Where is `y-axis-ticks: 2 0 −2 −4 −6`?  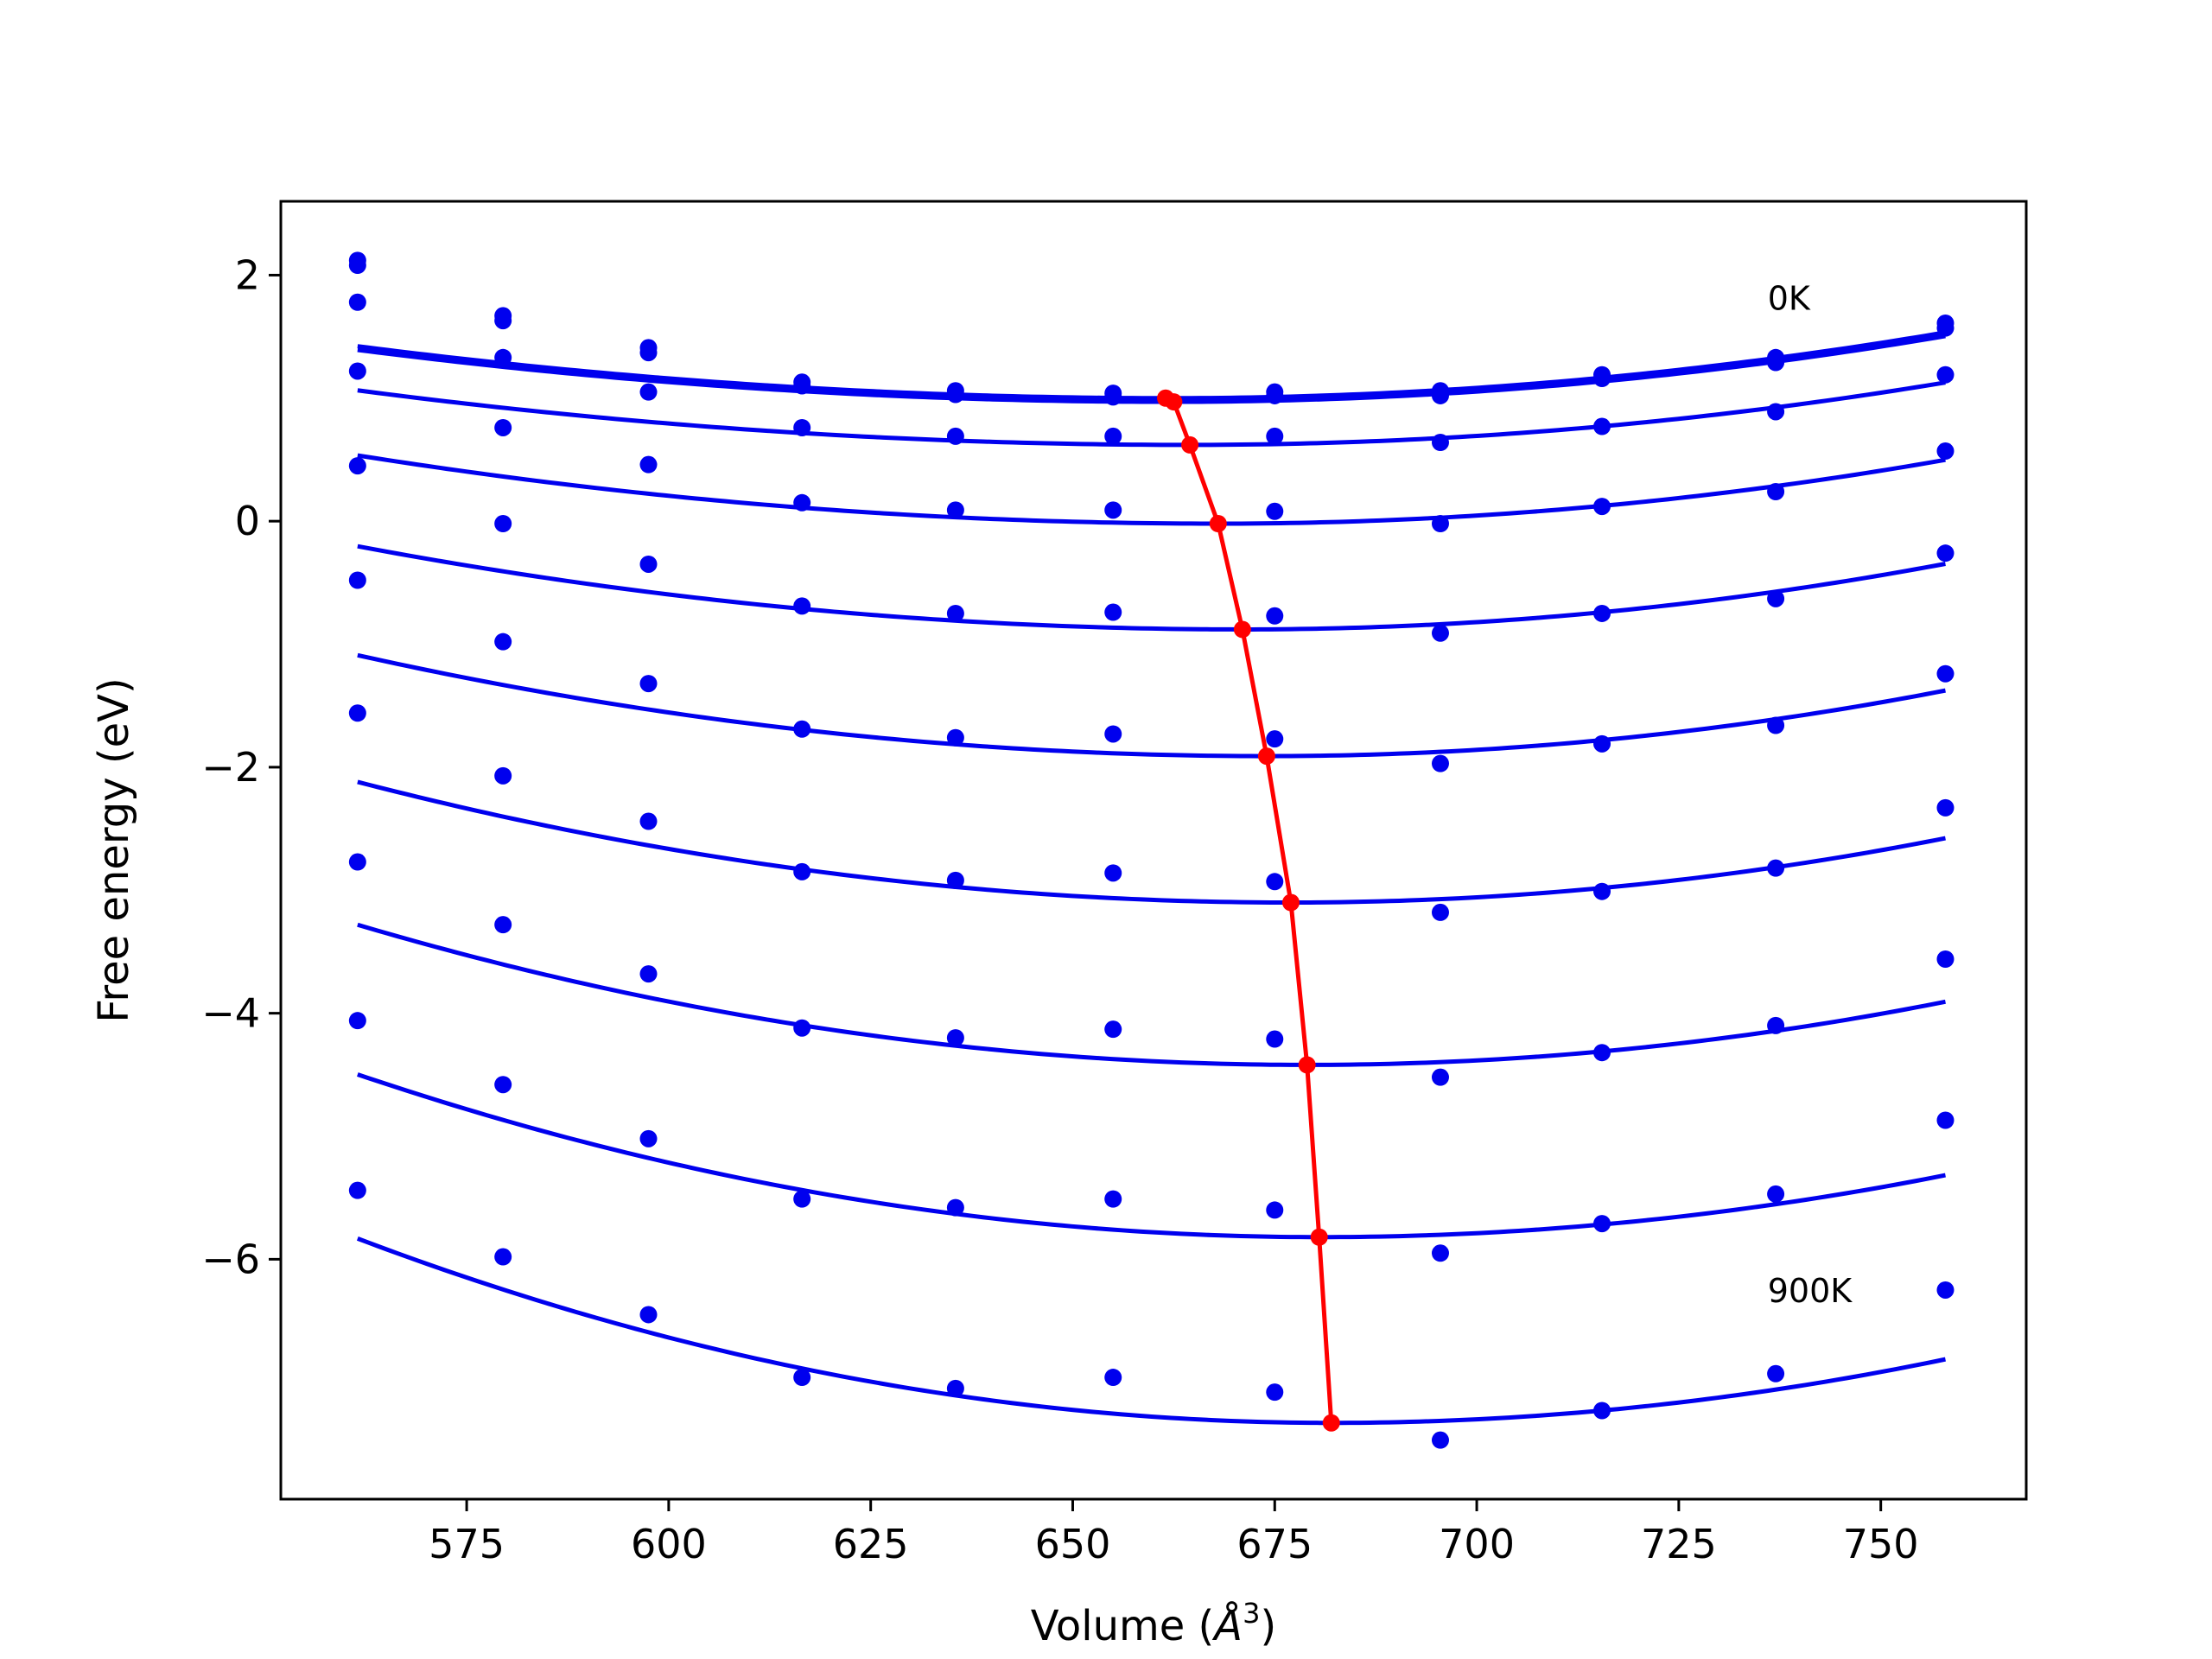
y-axis-ticks: 2 0 −2 −4 −6 is located at coordinates (241, 766).